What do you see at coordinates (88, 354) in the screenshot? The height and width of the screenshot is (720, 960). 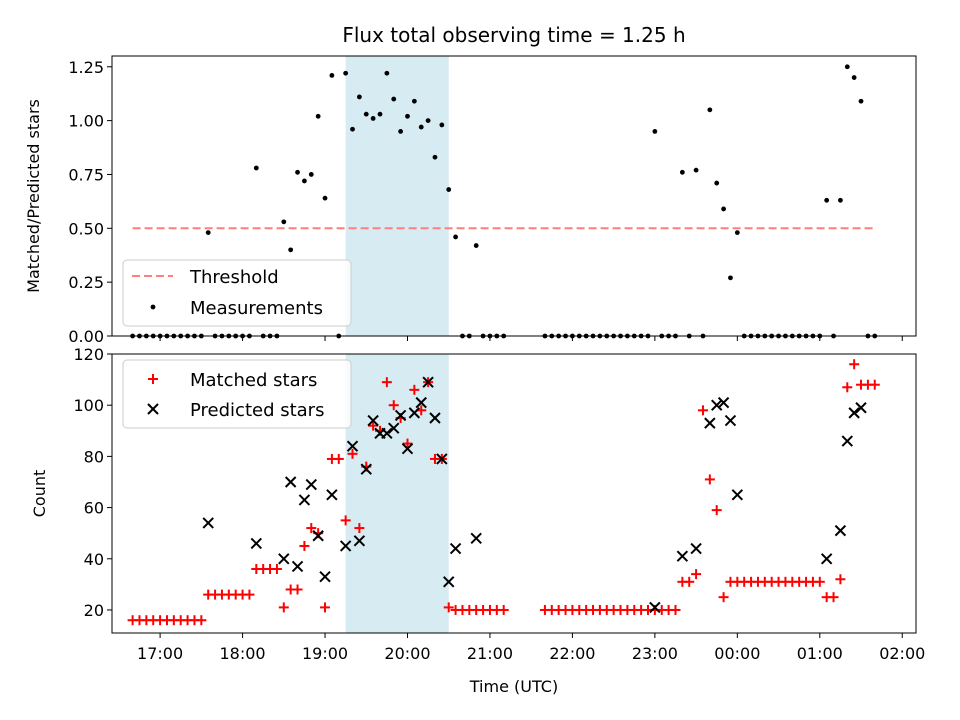 I see `count-ytick-label: 120` at bounding box center [88, 354].